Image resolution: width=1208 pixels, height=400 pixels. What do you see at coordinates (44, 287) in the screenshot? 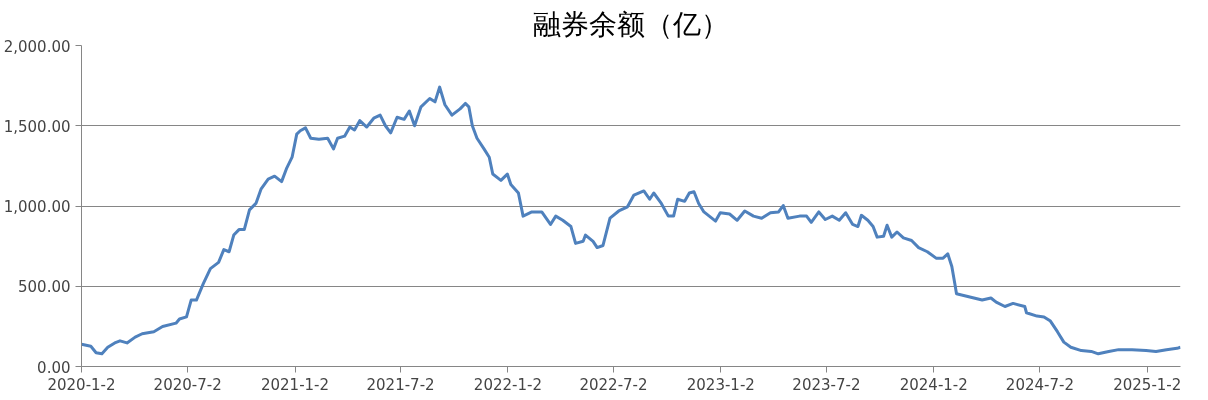
I see `y-tick-label: 500.00` at bounding box center [44, 287].